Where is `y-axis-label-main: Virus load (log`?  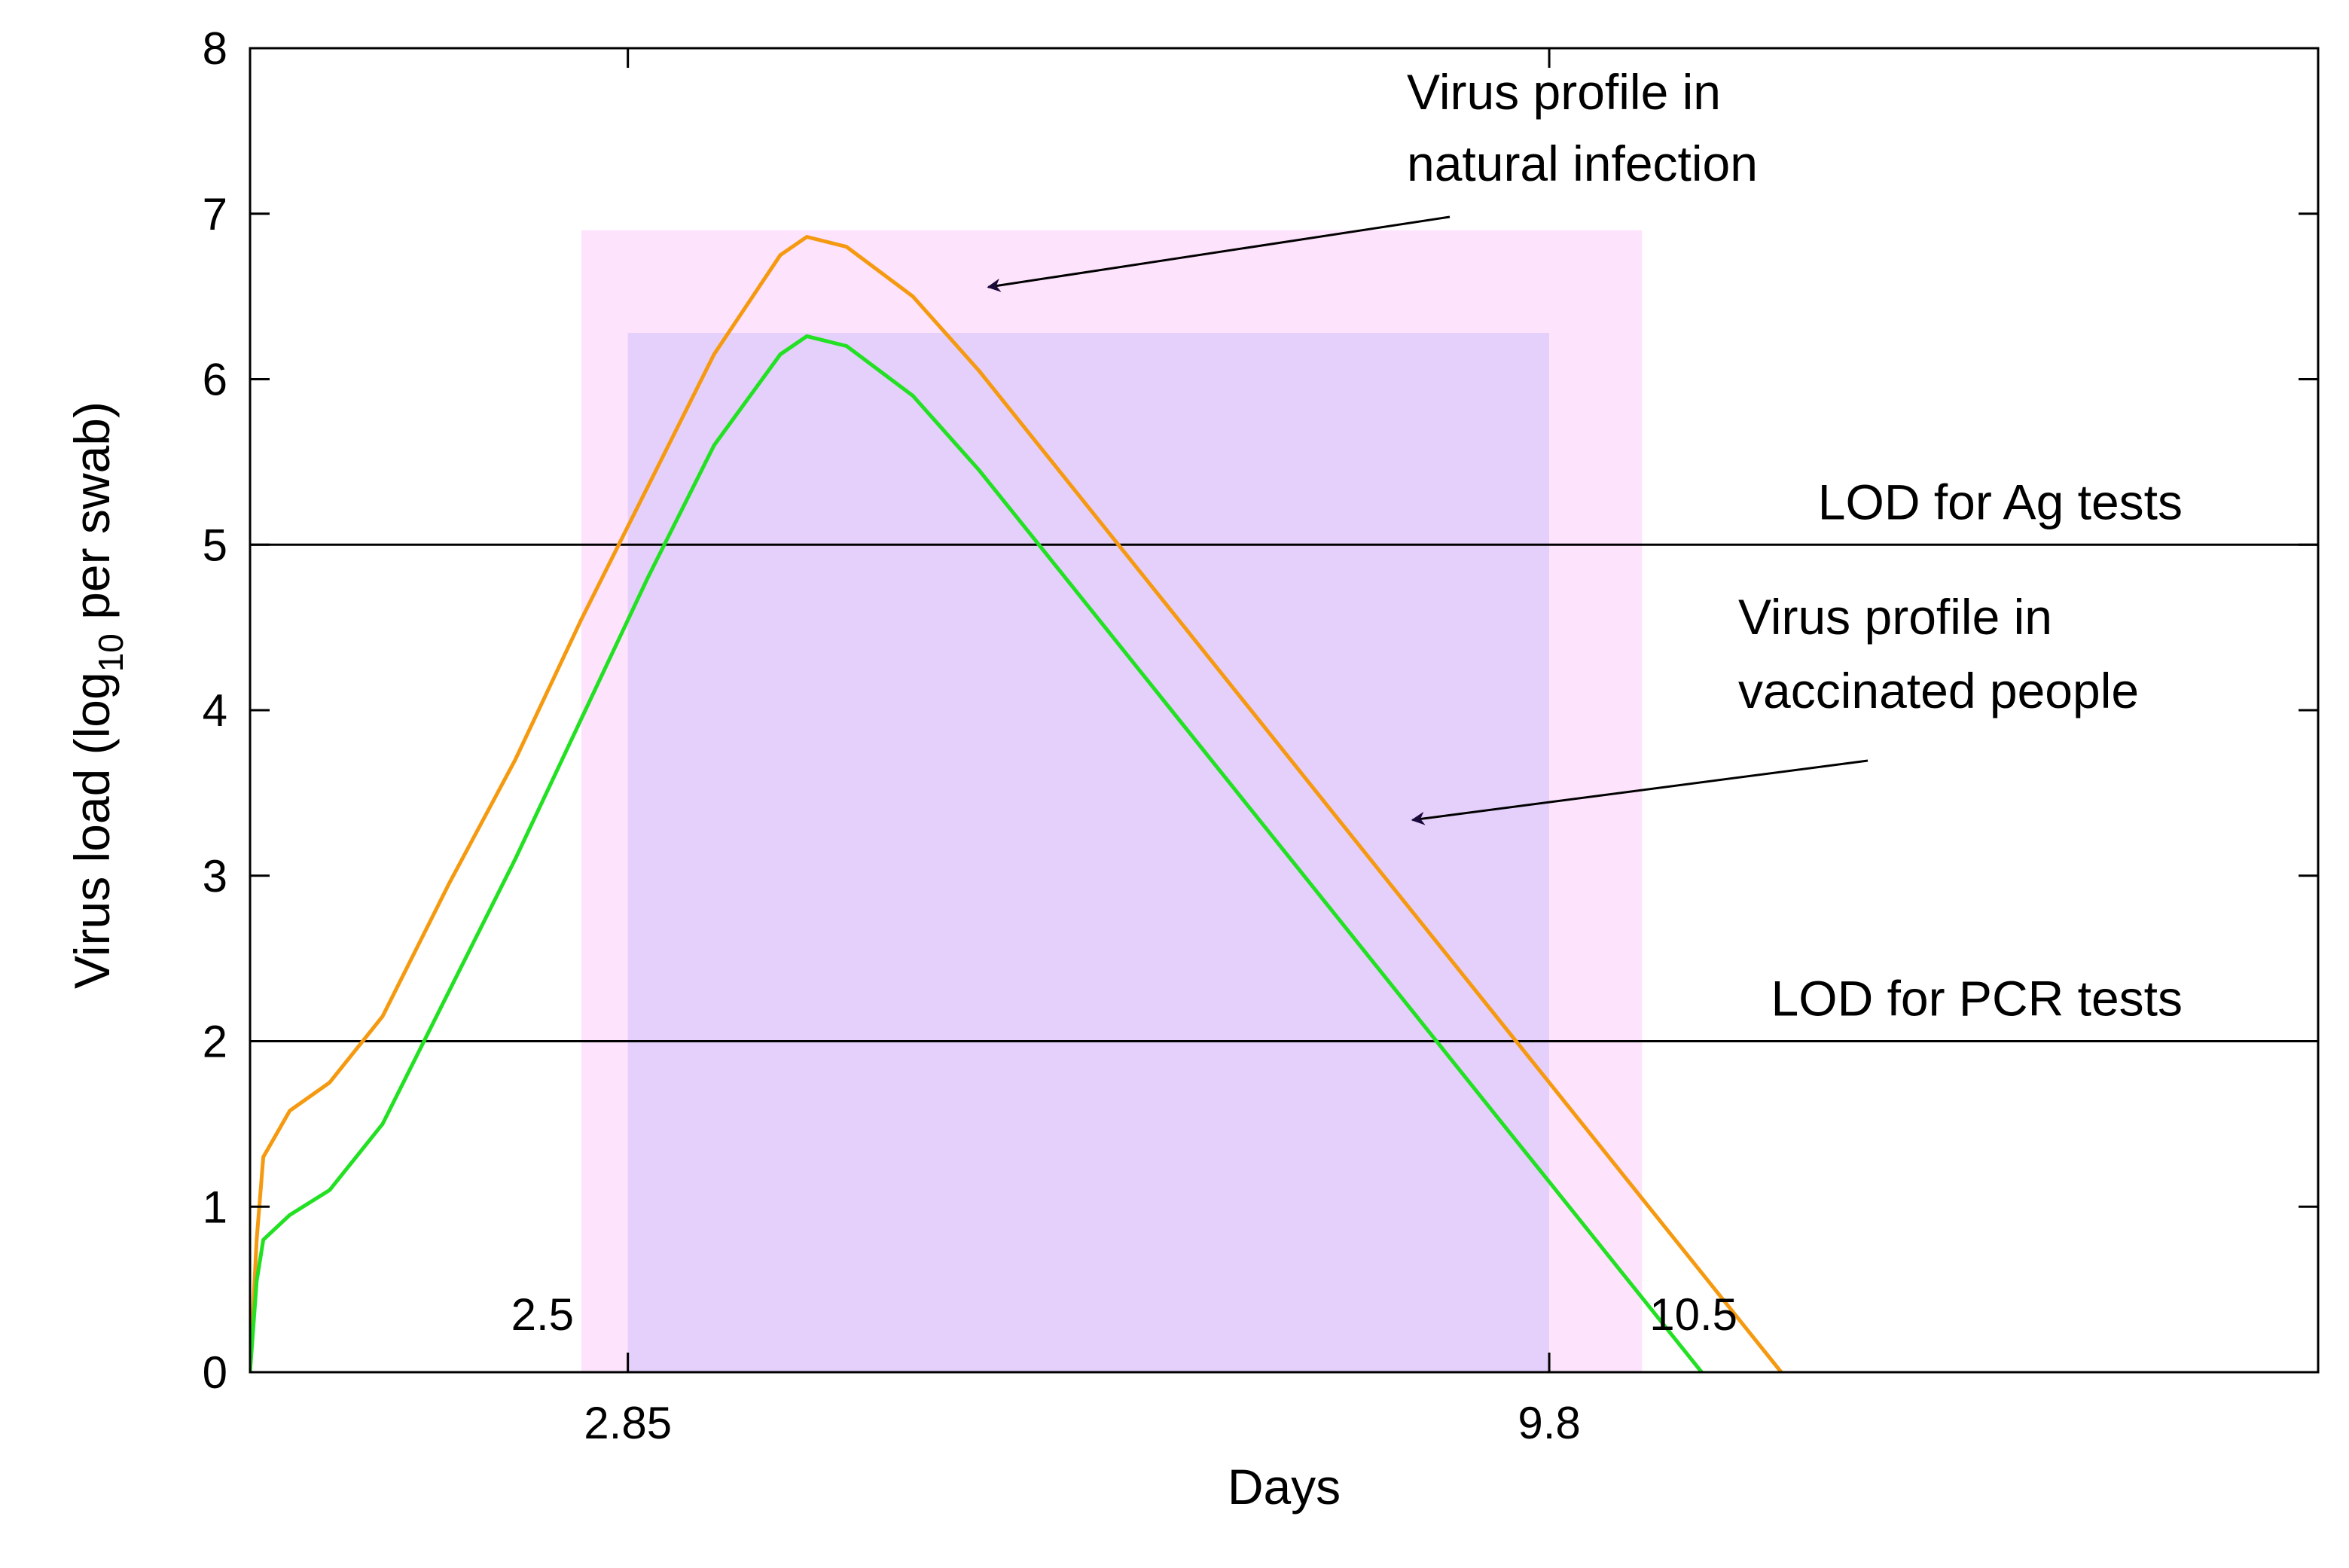
y-axis-label-main: Virus load (log is located at coordinates (92, 831).